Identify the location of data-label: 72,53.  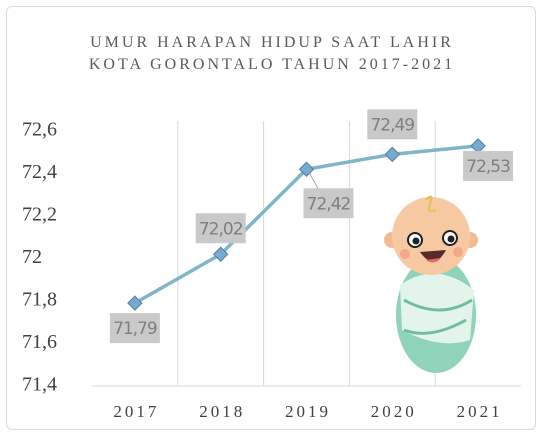
(488, 167).